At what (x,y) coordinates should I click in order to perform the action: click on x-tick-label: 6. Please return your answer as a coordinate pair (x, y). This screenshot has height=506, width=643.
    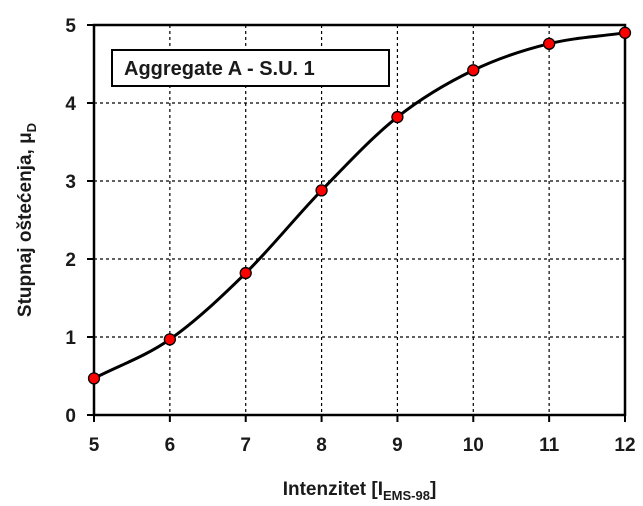
    Looking at the image, I should click on (170, 445).